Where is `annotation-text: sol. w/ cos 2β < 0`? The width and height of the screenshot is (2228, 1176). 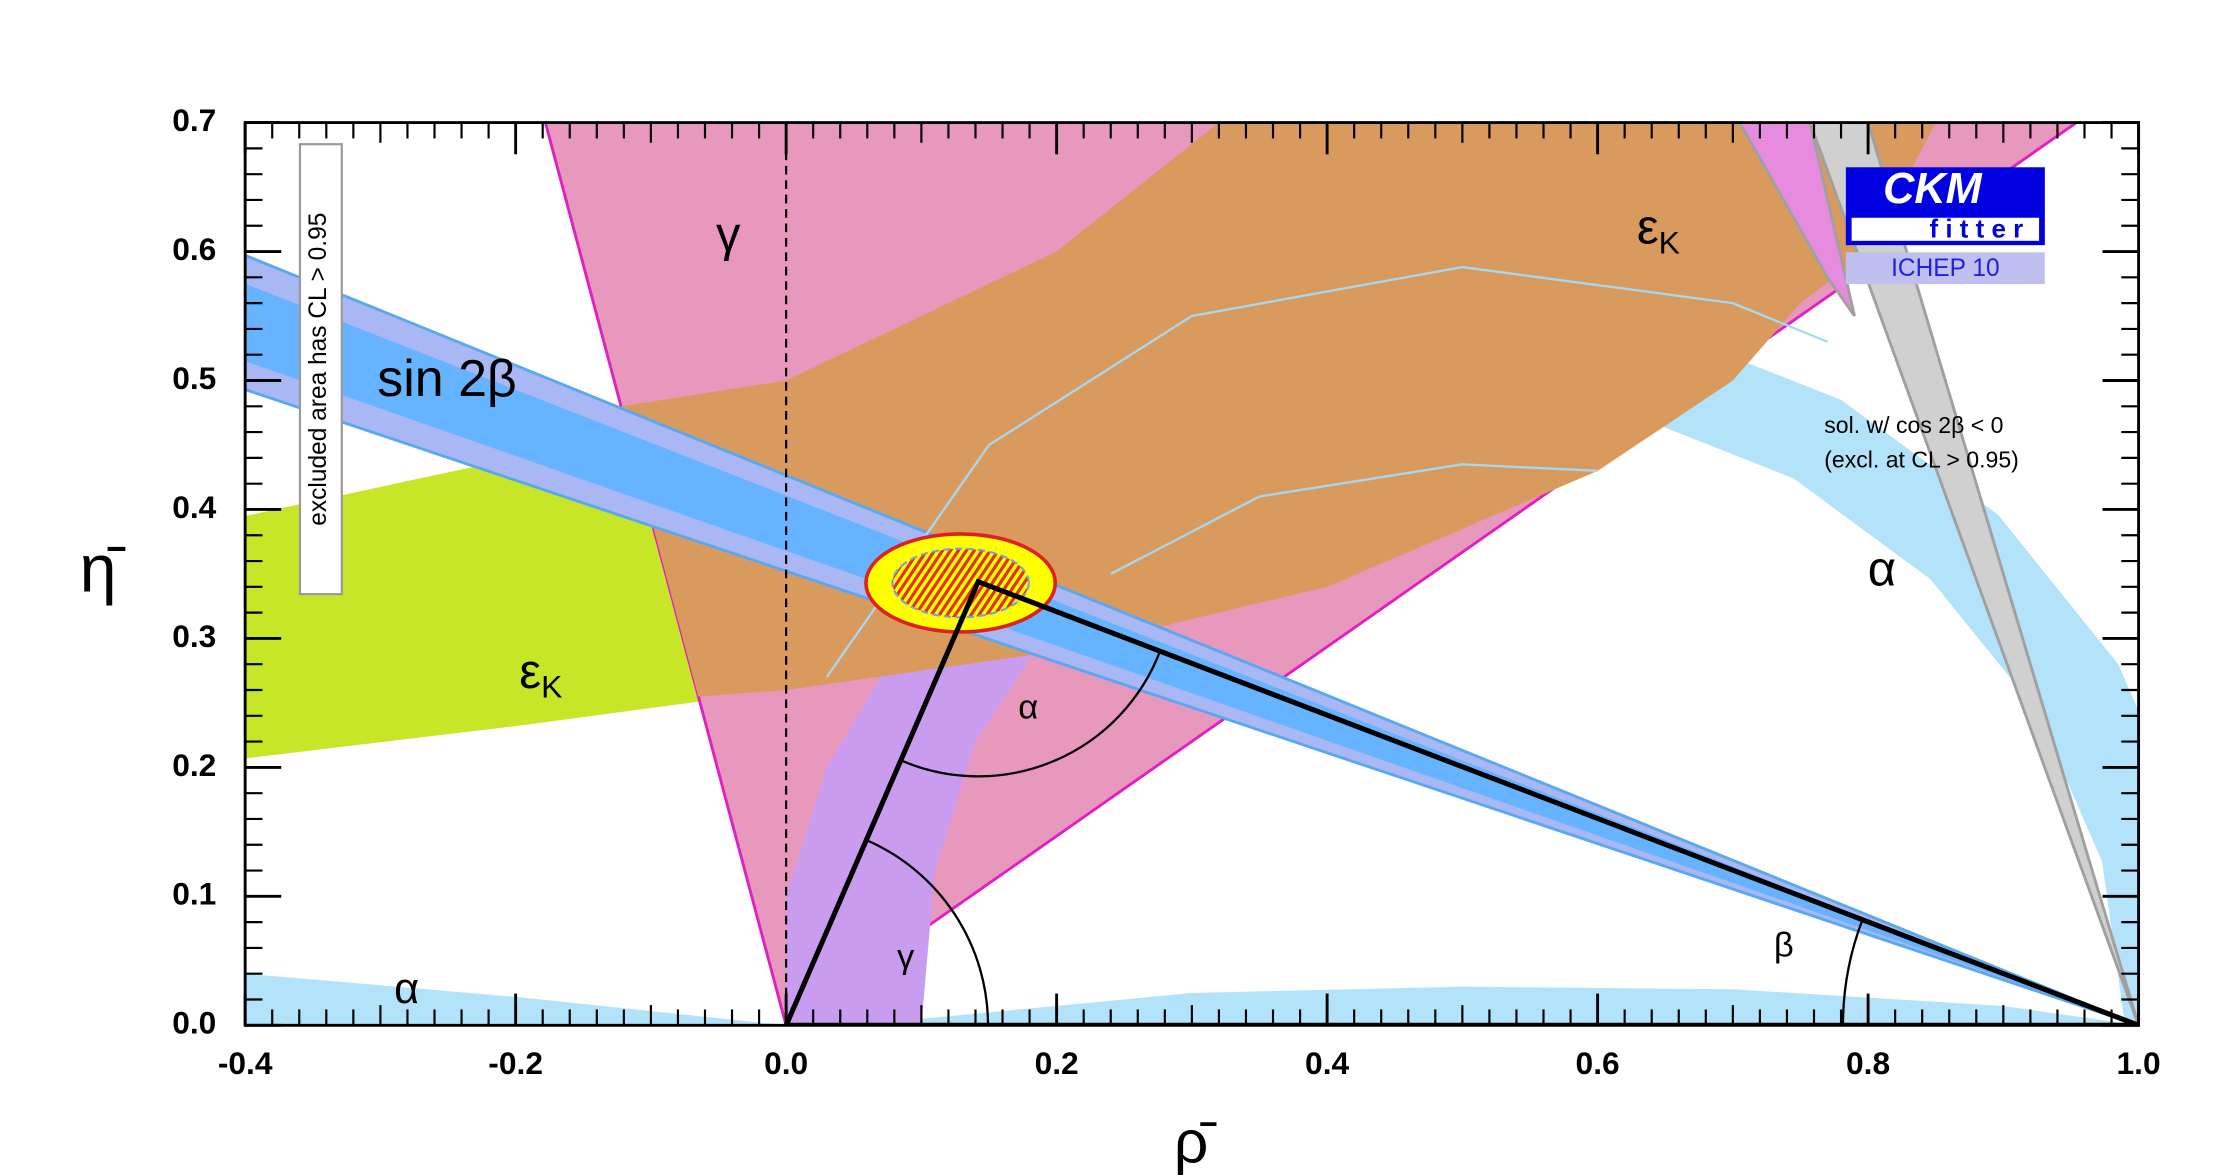 annotation-text: sol. w/ cos 2β < 0 is located at coordinates (1913, 425).